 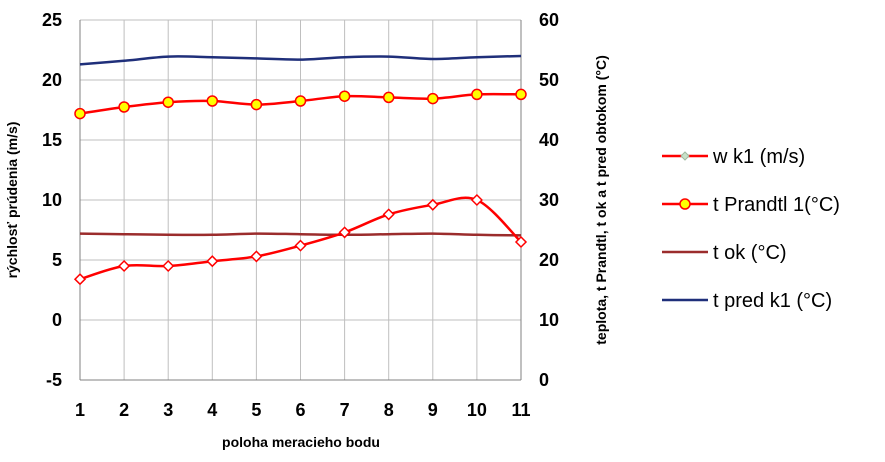 What do you see at coordinates (685, 204) in the screenshot?
I see `legend-item-2-marker` at bounding box center [685, 204].